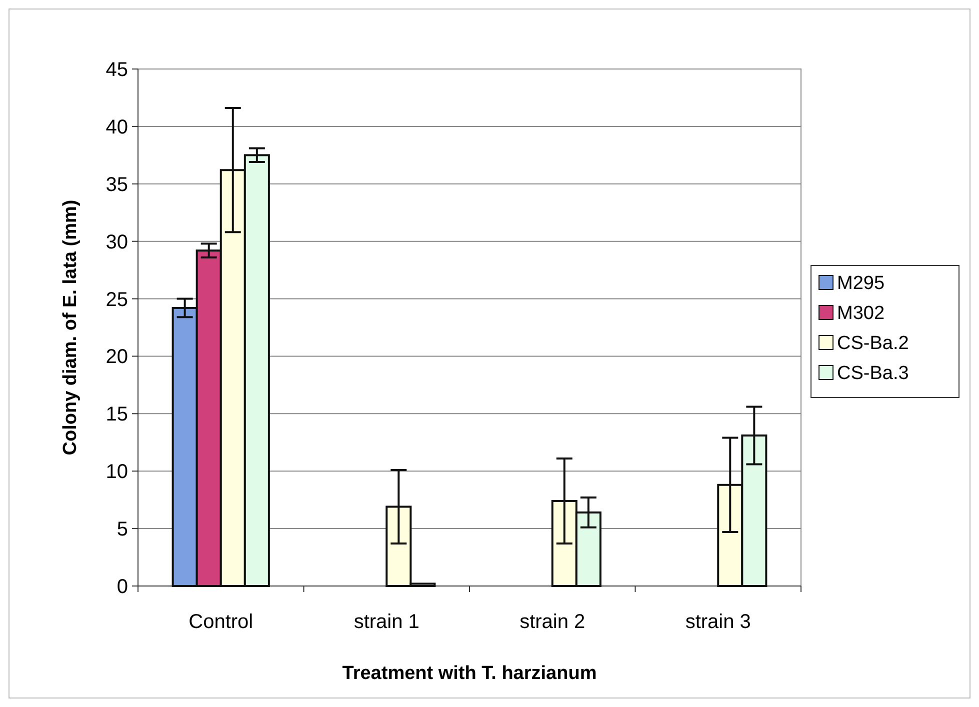 This screenshot has width=979, height=707. Describe the element at coordinates (117, 415) in the screenshot. I see `y-tick-label: 15` at that location.